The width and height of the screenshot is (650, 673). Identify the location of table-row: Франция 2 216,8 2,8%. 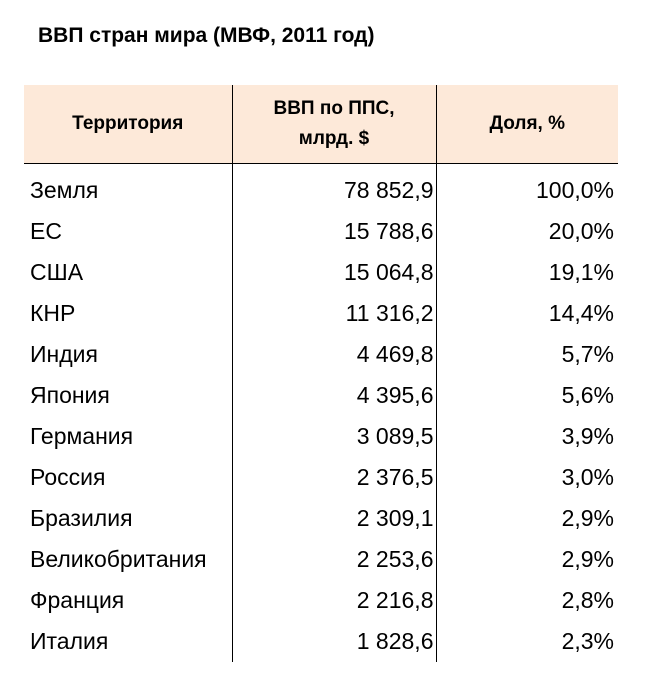
(321, 600).